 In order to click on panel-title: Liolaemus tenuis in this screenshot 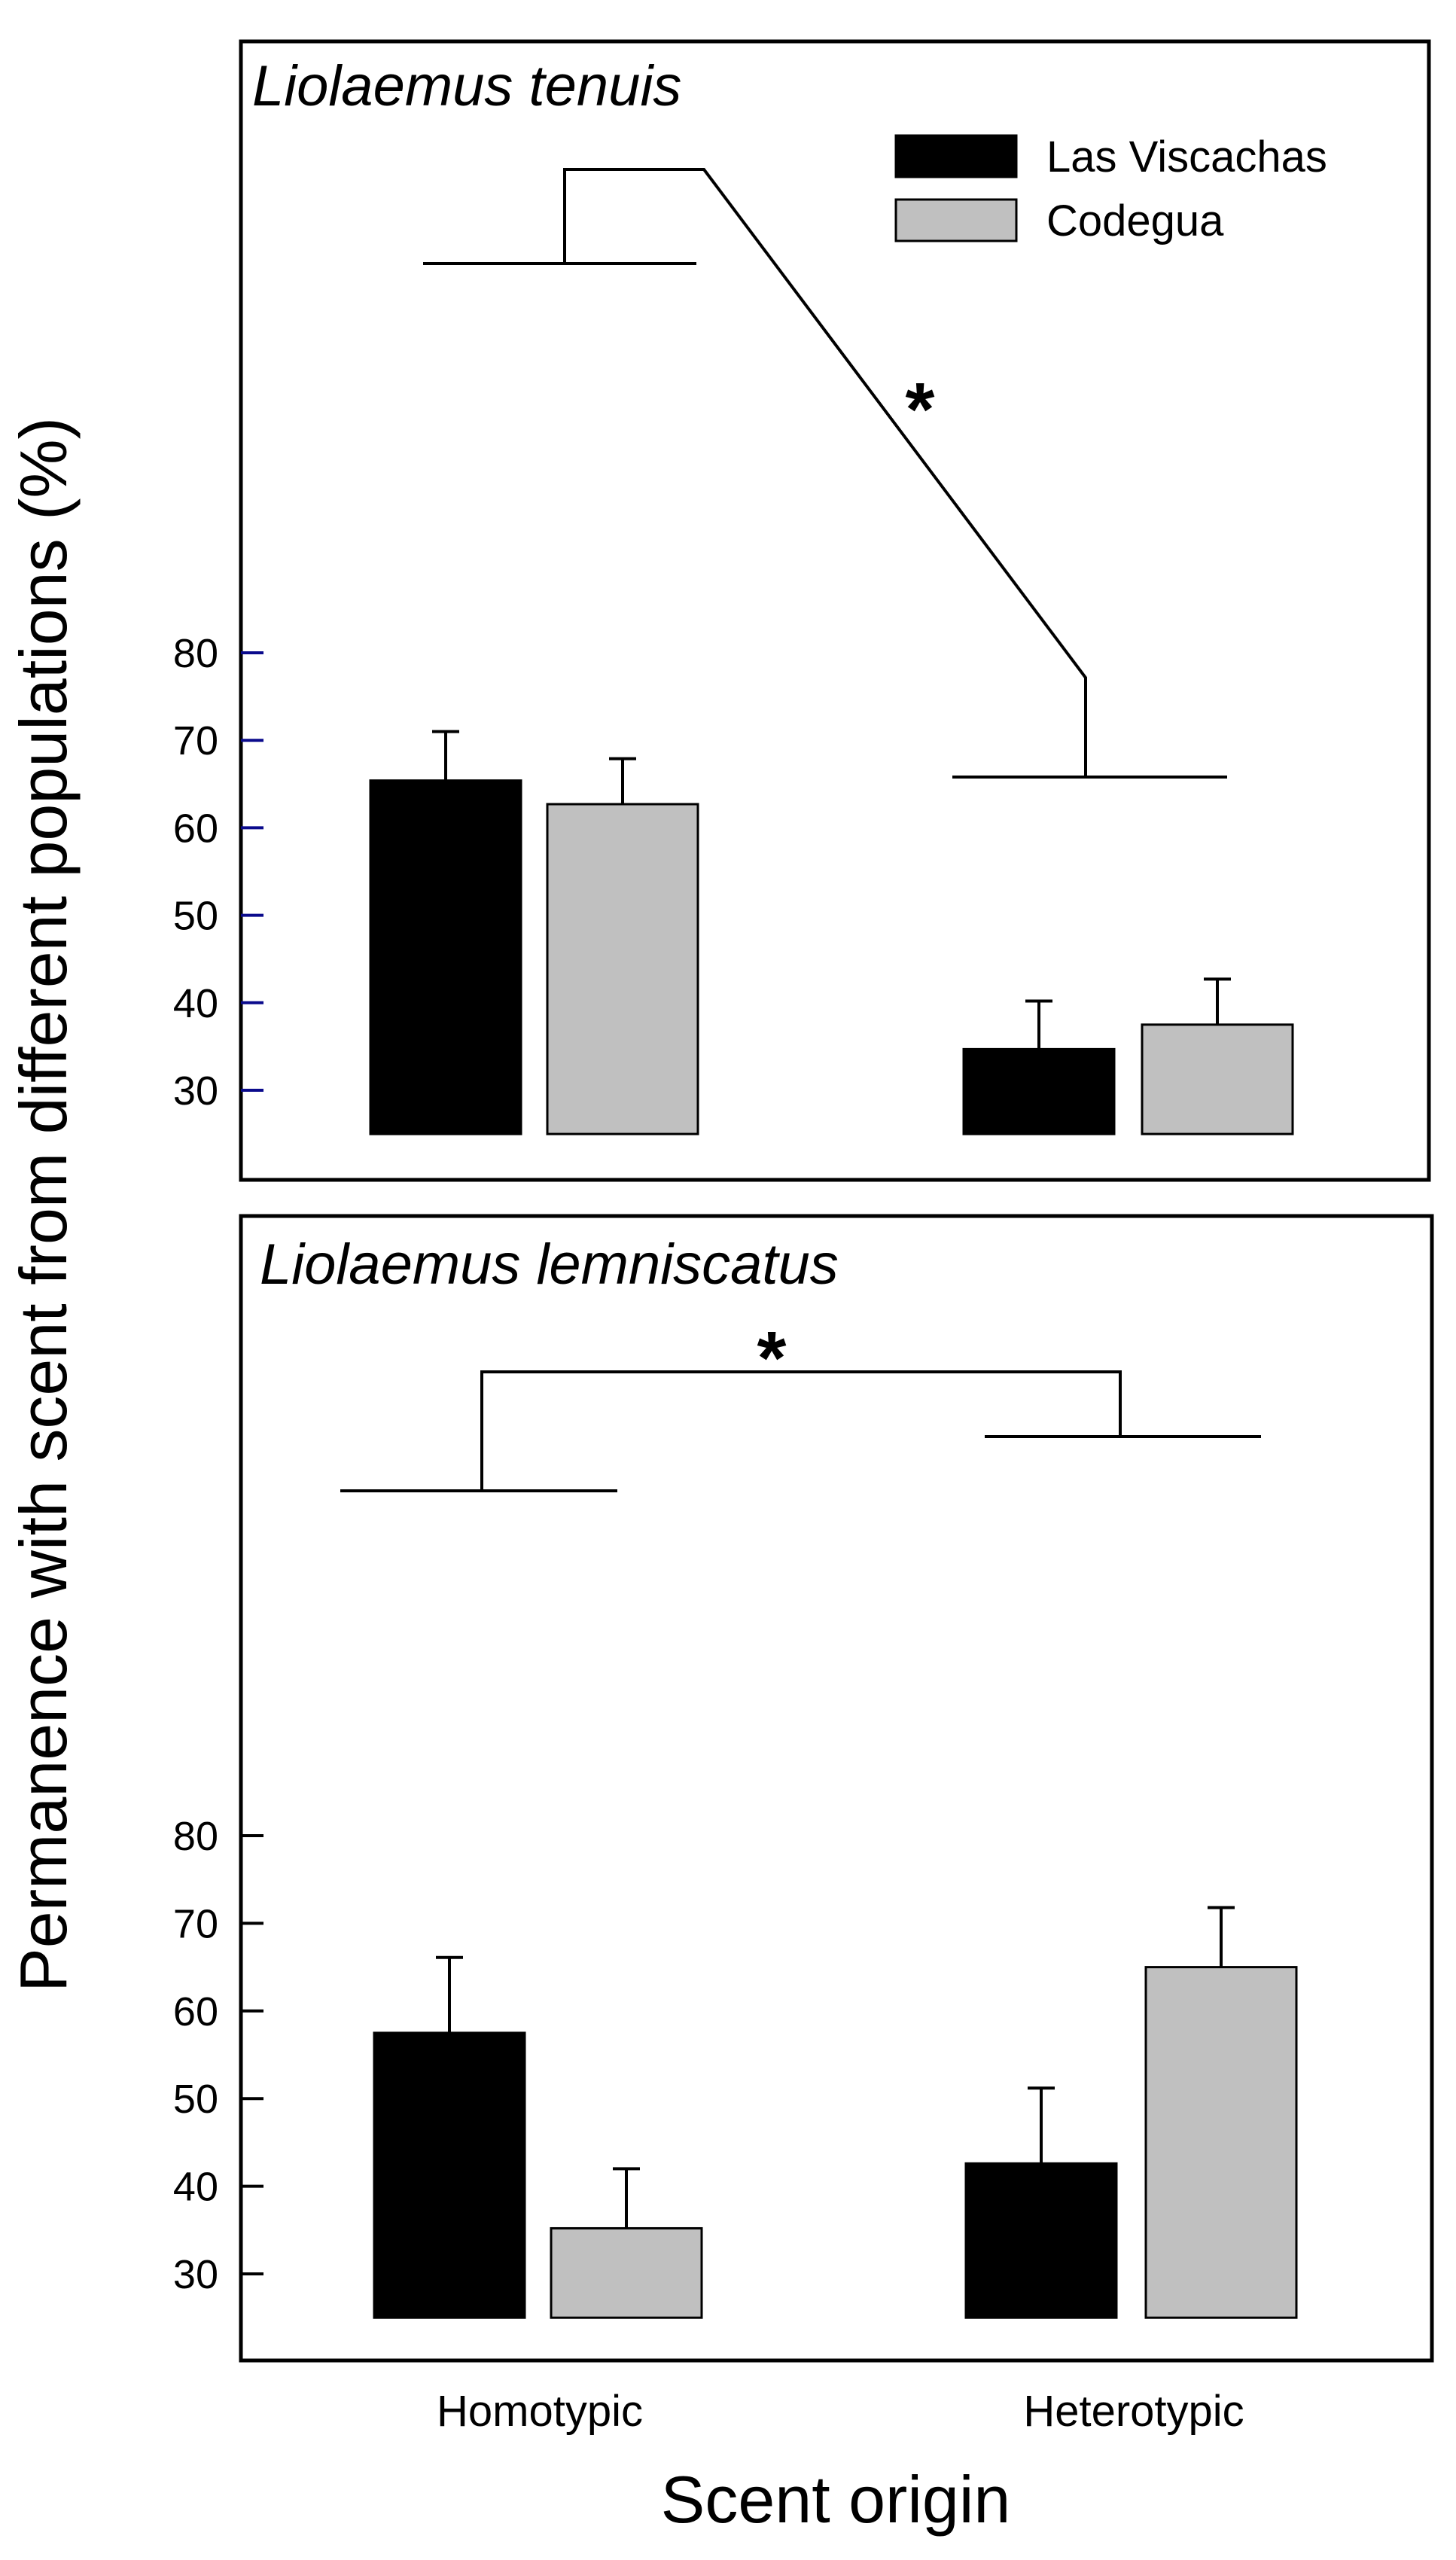, I will do `click(466, 86)`.